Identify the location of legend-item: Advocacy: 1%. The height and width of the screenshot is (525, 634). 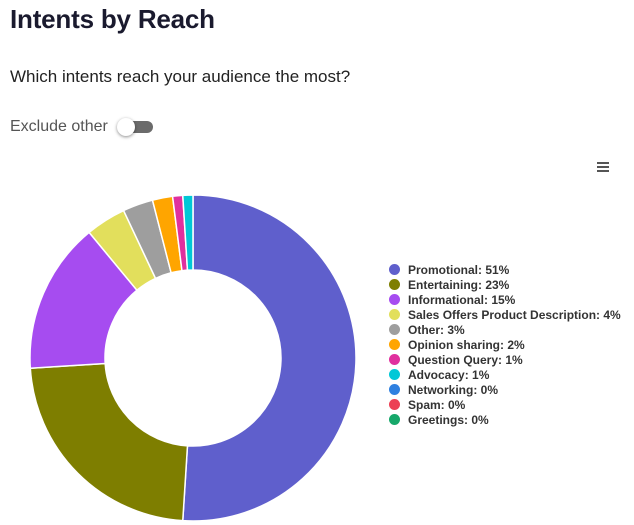
(505, 374).